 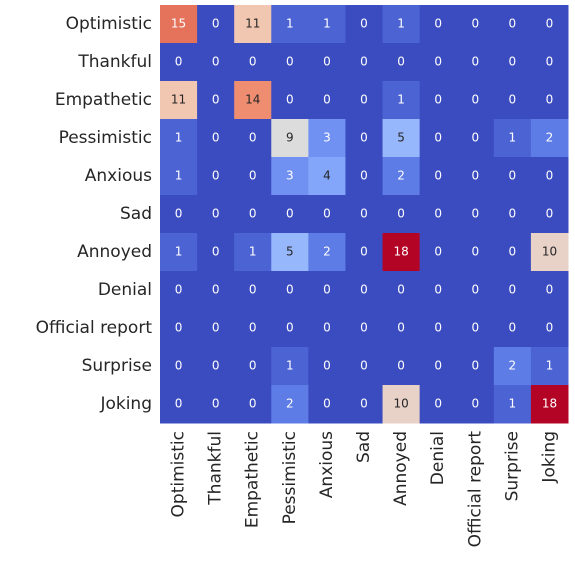 What do you see at coordinates (252, 100) in the screenshot?
I see `cell-label: 14` at bounding box center [252, 100].